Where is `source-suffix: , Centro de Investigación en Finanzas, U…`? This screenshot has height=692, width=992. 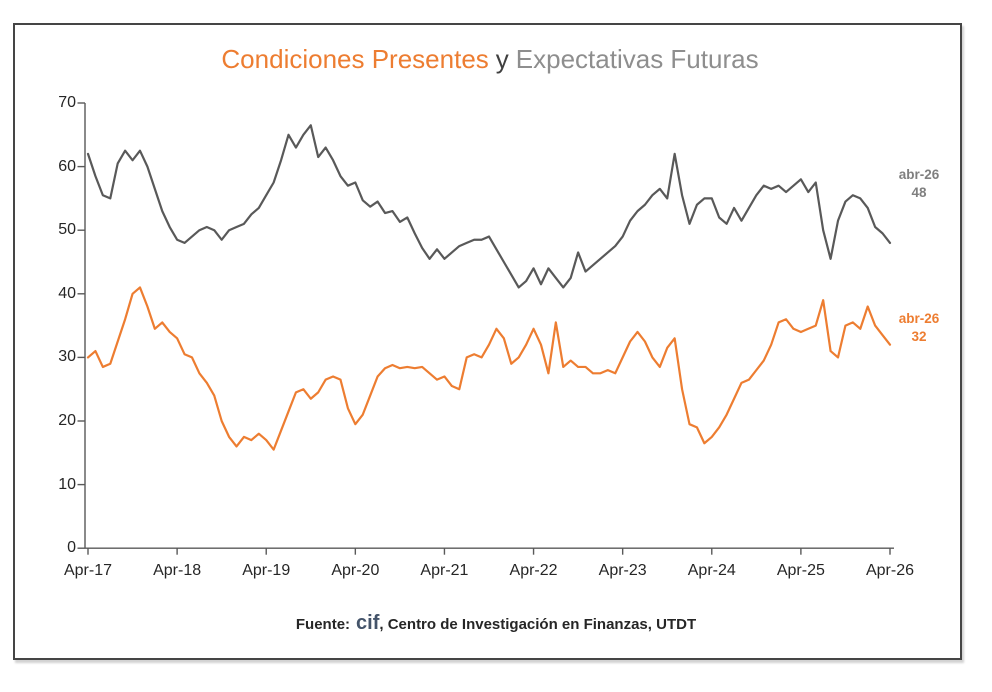 source-suffix: , Centro de Investigación en Finanzas, U… is located at coordinates (538, 624).